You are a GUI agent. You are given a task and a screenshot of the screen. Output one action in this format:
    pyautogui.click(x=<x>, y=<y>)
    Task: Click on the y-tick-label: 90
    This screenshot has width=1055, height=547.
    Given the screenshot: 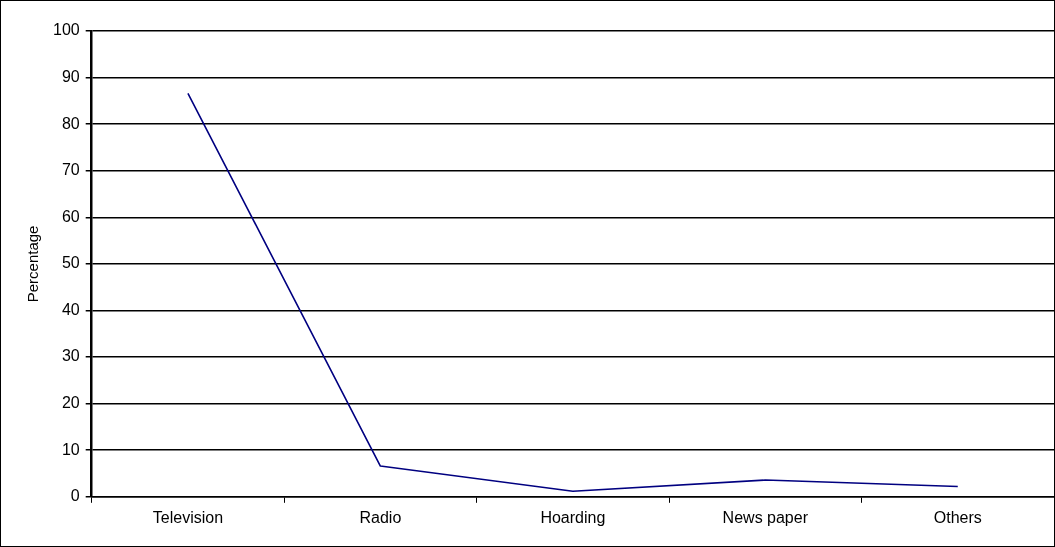 What is the action you would take?
    pyautogui.click(x=70, y=76)
    